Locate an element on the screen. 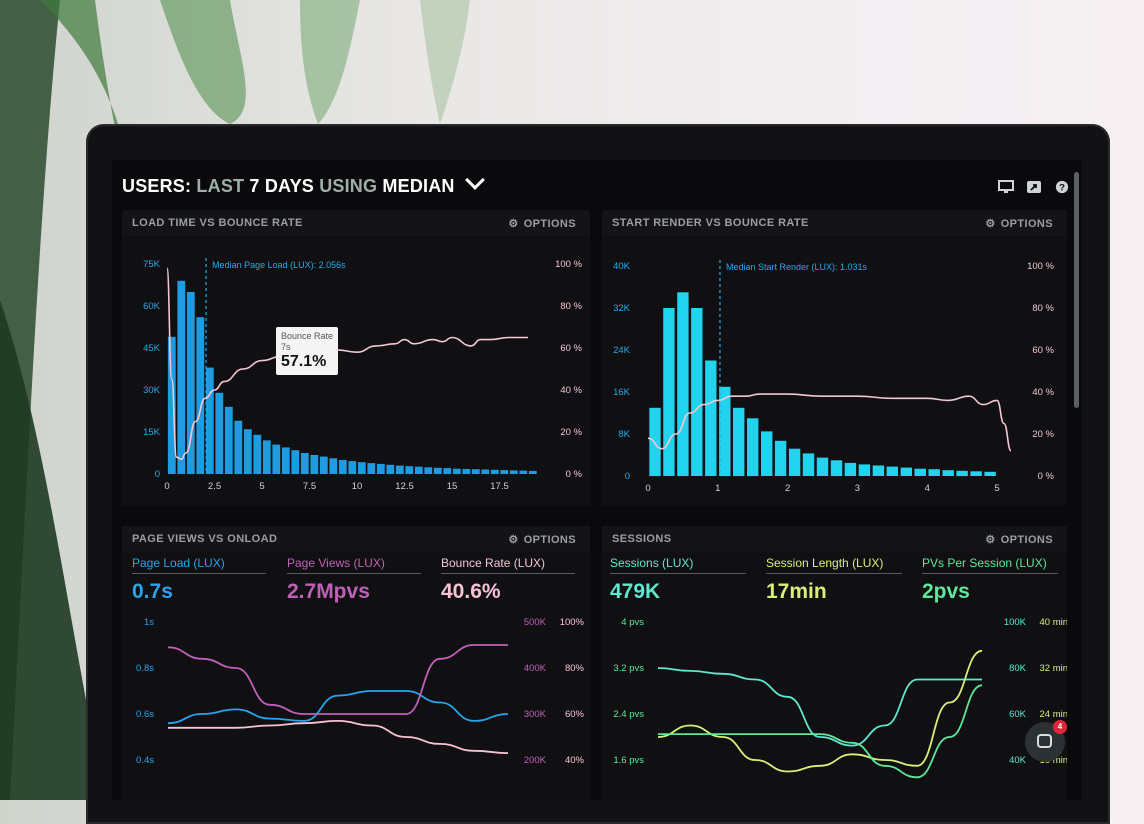 The width and height of the screenshot is (1144, 824). scrollbar is located at coordinates (1076, 290).